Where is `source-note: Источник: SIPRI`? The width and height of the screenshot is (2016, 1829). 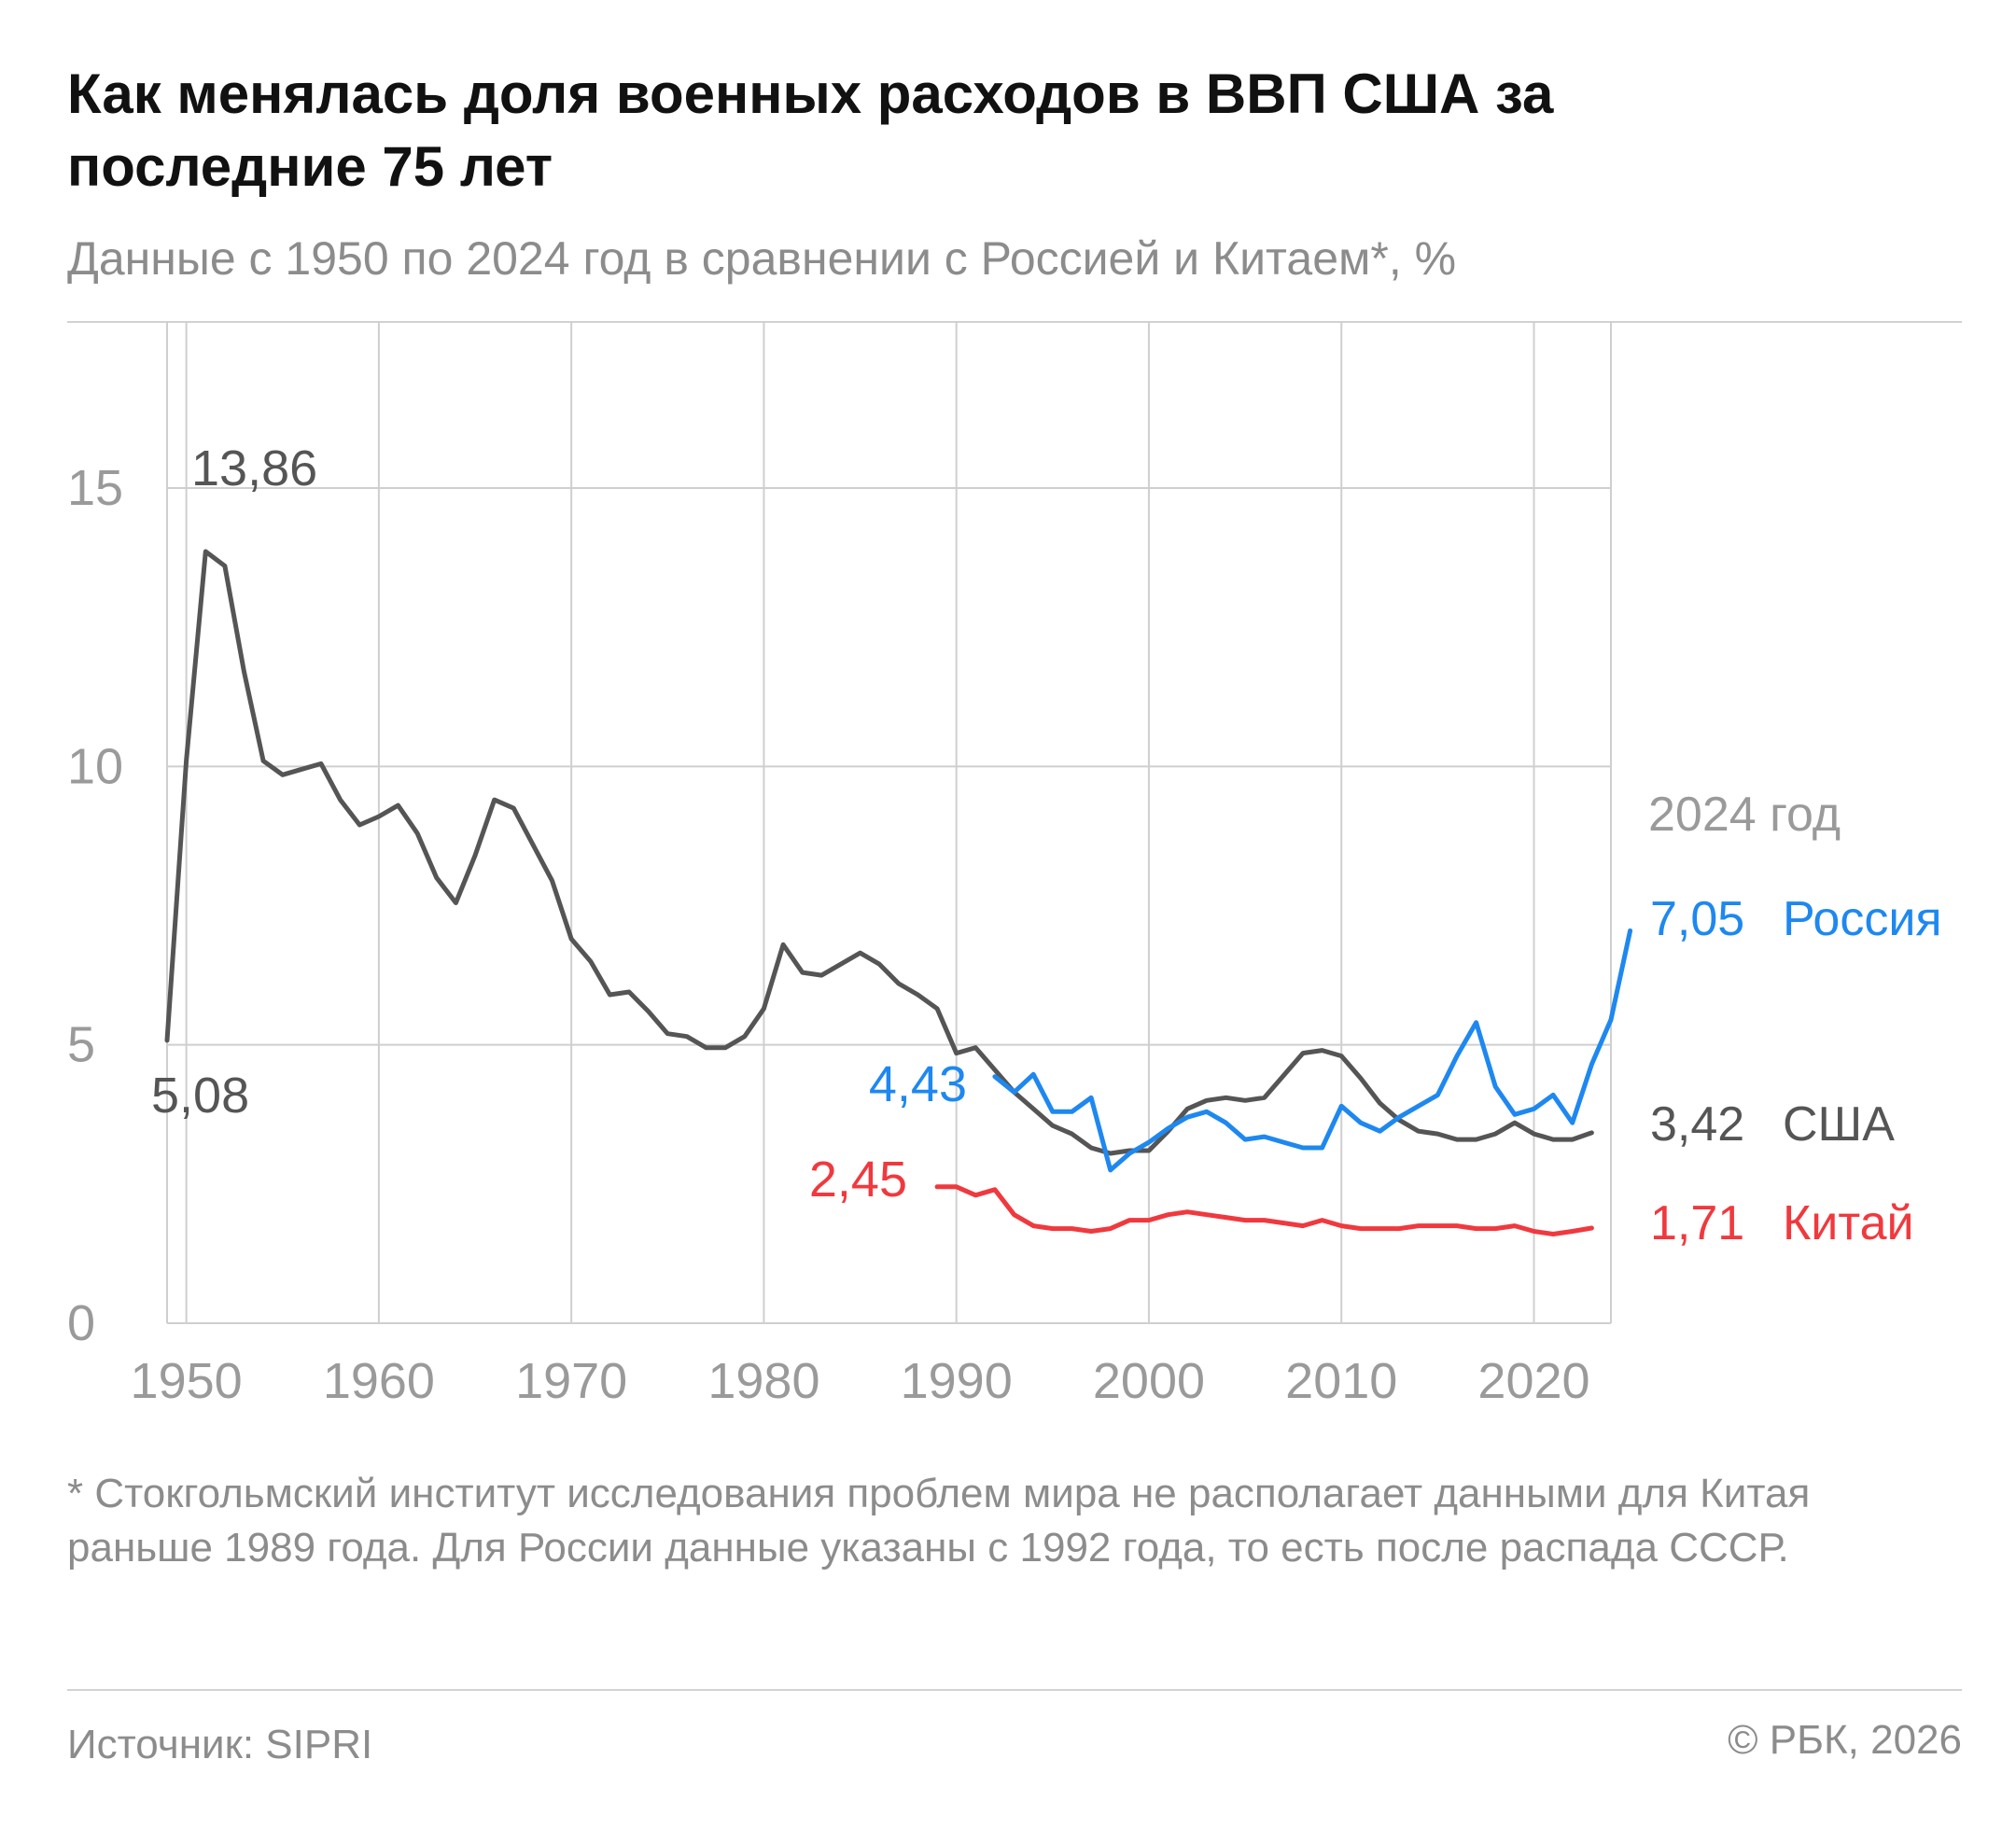
source-note: Источник: SIPRI is located at coordinates (220, 1744).